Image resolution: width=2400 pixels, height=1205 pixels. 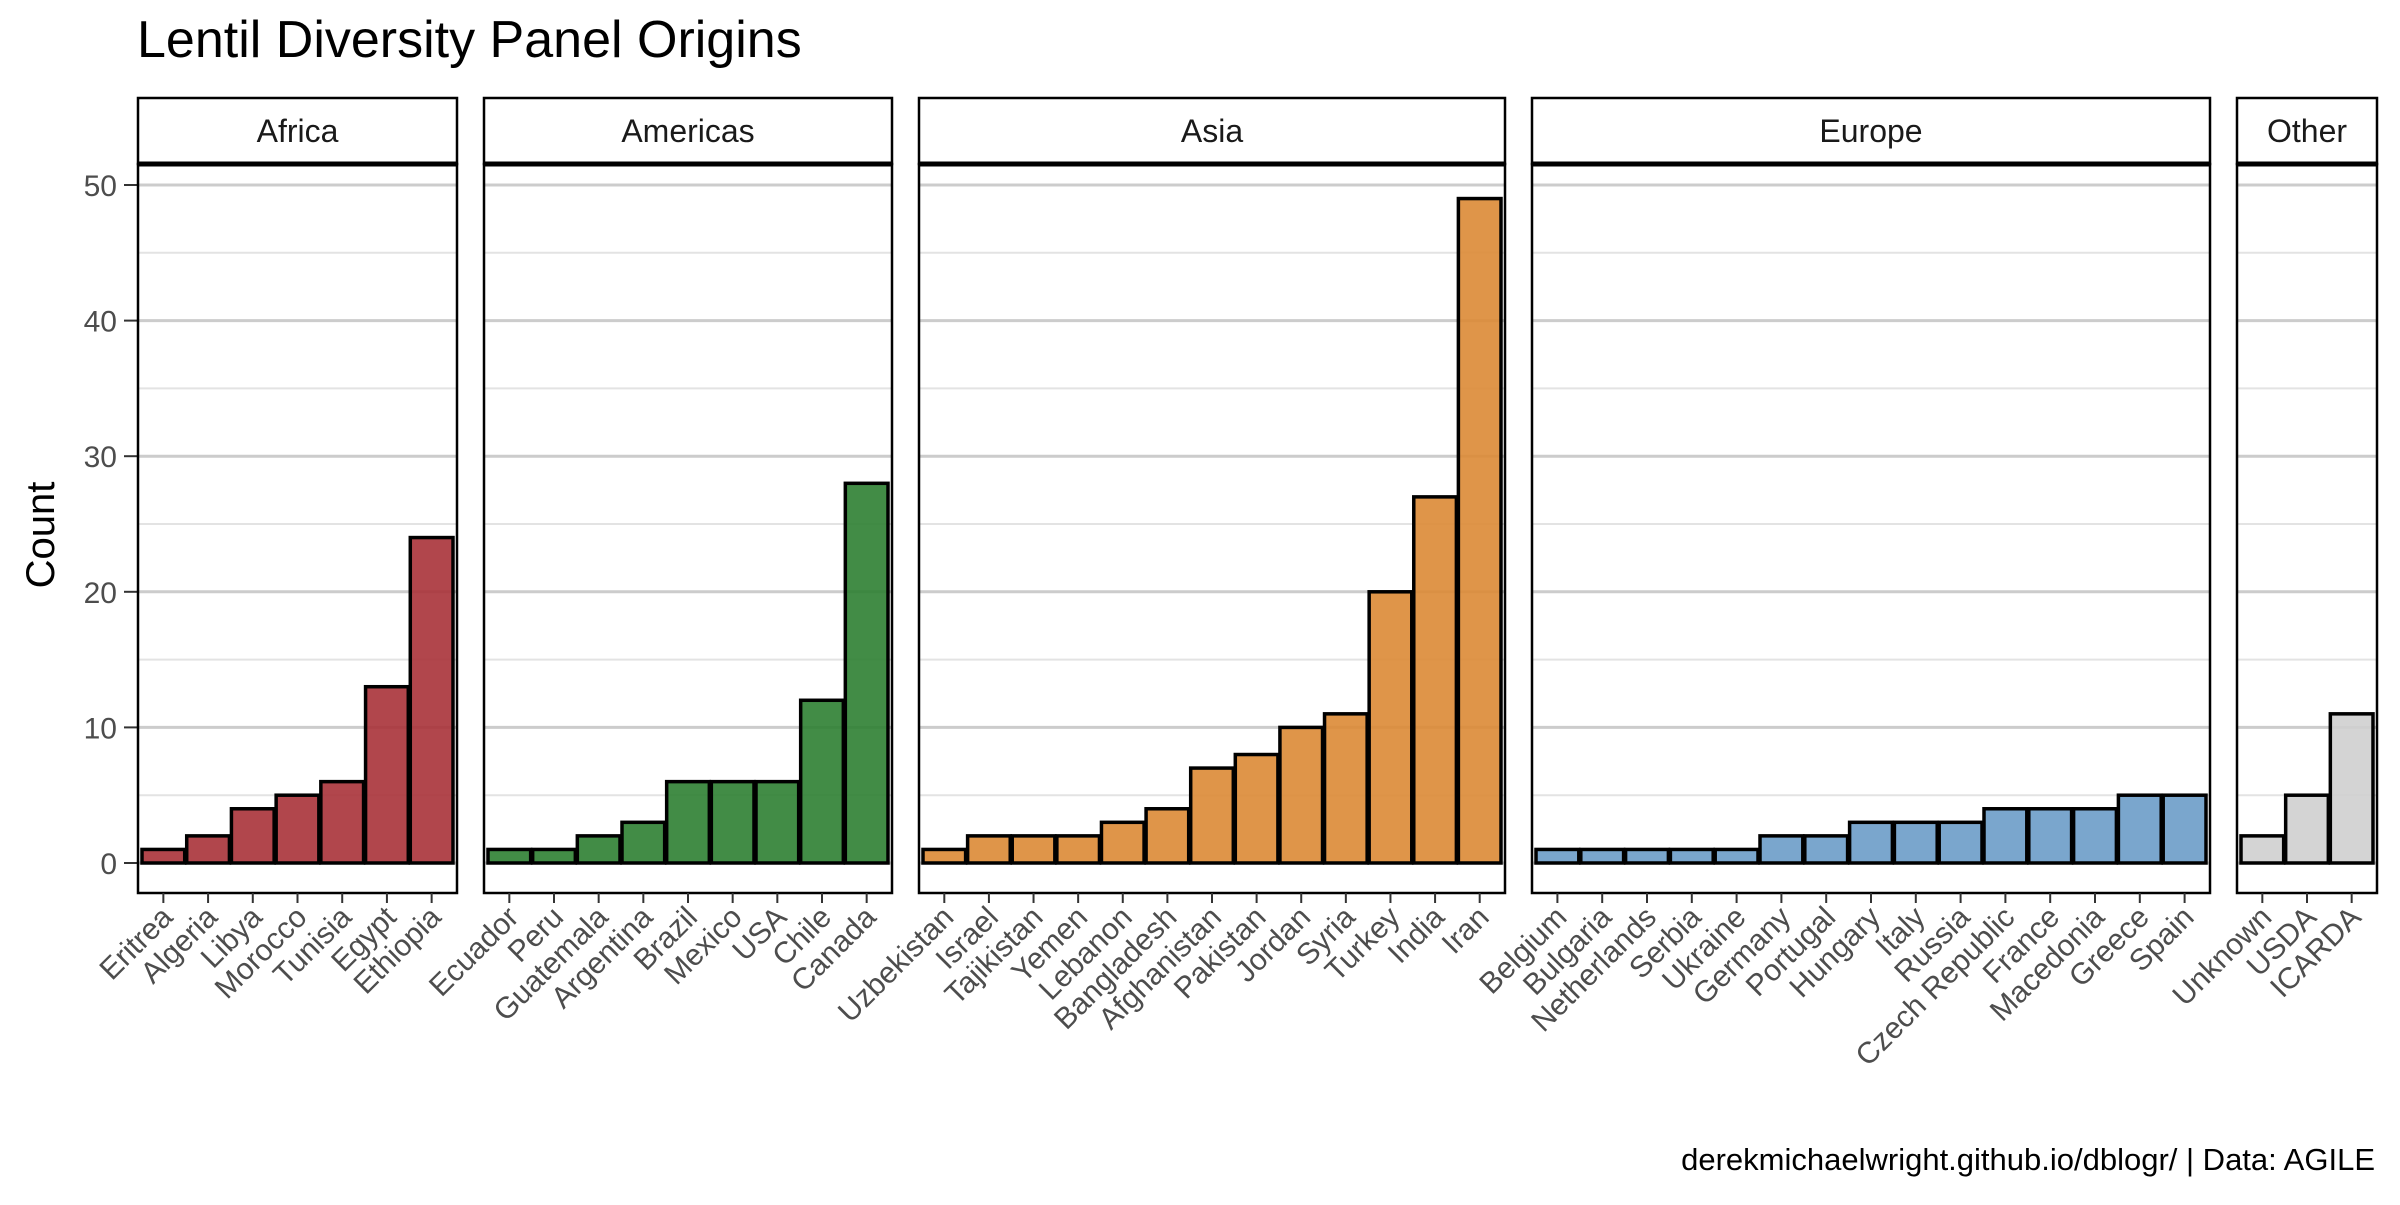 I want to click on bar-ecuador, so click(x=509, y=856).